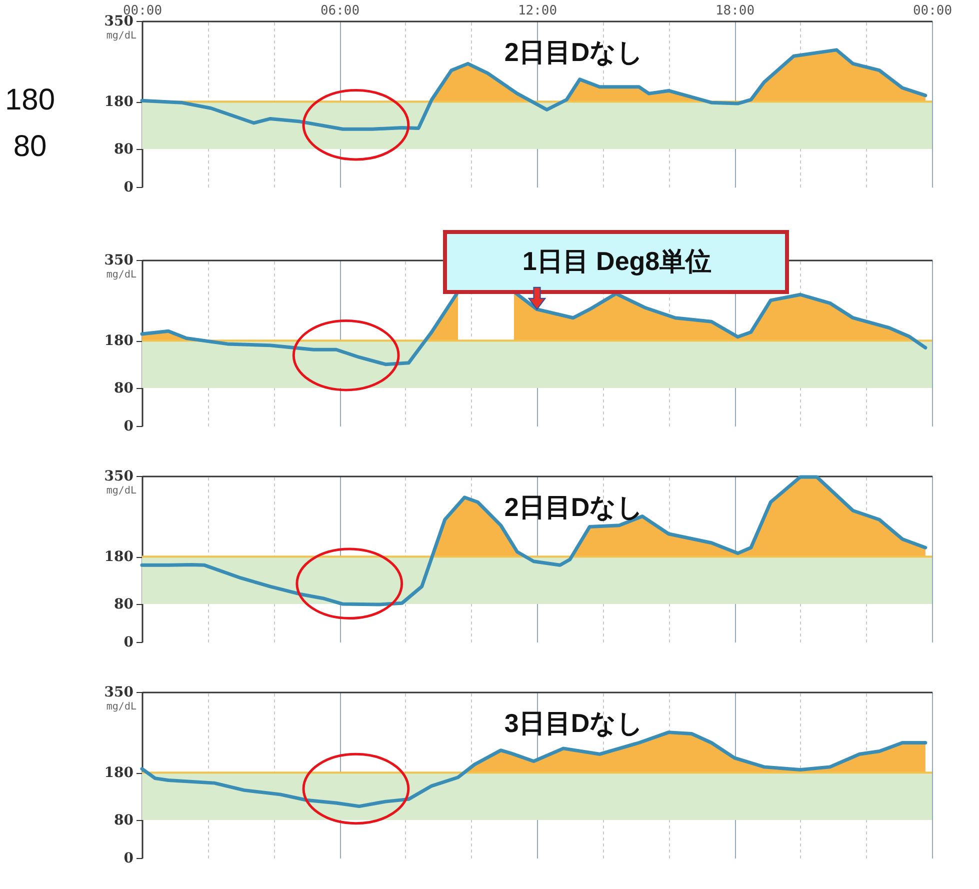 This screenshot has width=979, height=889. Describe the element at coordinates (30, 147) in the screenshot. I see `text: 80` at that location.